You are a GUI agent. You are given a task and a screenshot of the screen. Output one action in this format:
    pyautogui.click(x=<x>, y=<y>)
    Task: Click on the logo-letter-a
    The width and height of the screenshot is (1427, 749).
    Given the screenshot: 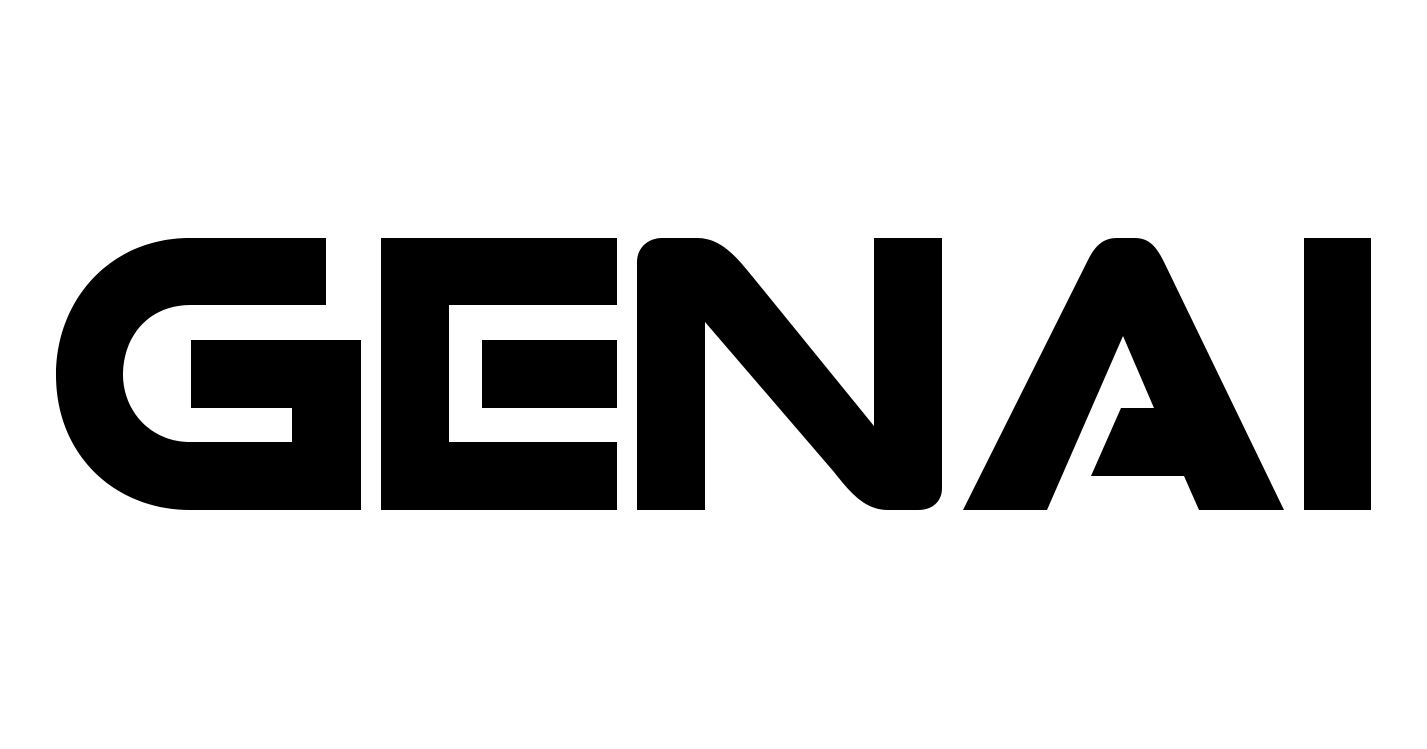 What is the action you would take?
    pyautogui.click(x=1123, y=374)
    